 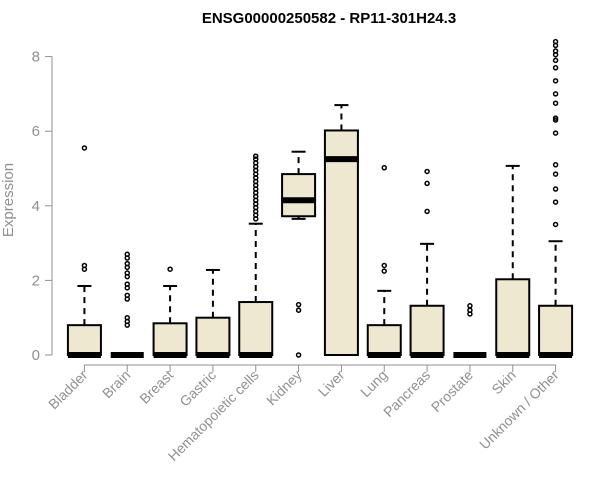 What do you see at coordinates (513, 261) in the screenshot?
I see `box-skin` at bounding box center [513, 261].